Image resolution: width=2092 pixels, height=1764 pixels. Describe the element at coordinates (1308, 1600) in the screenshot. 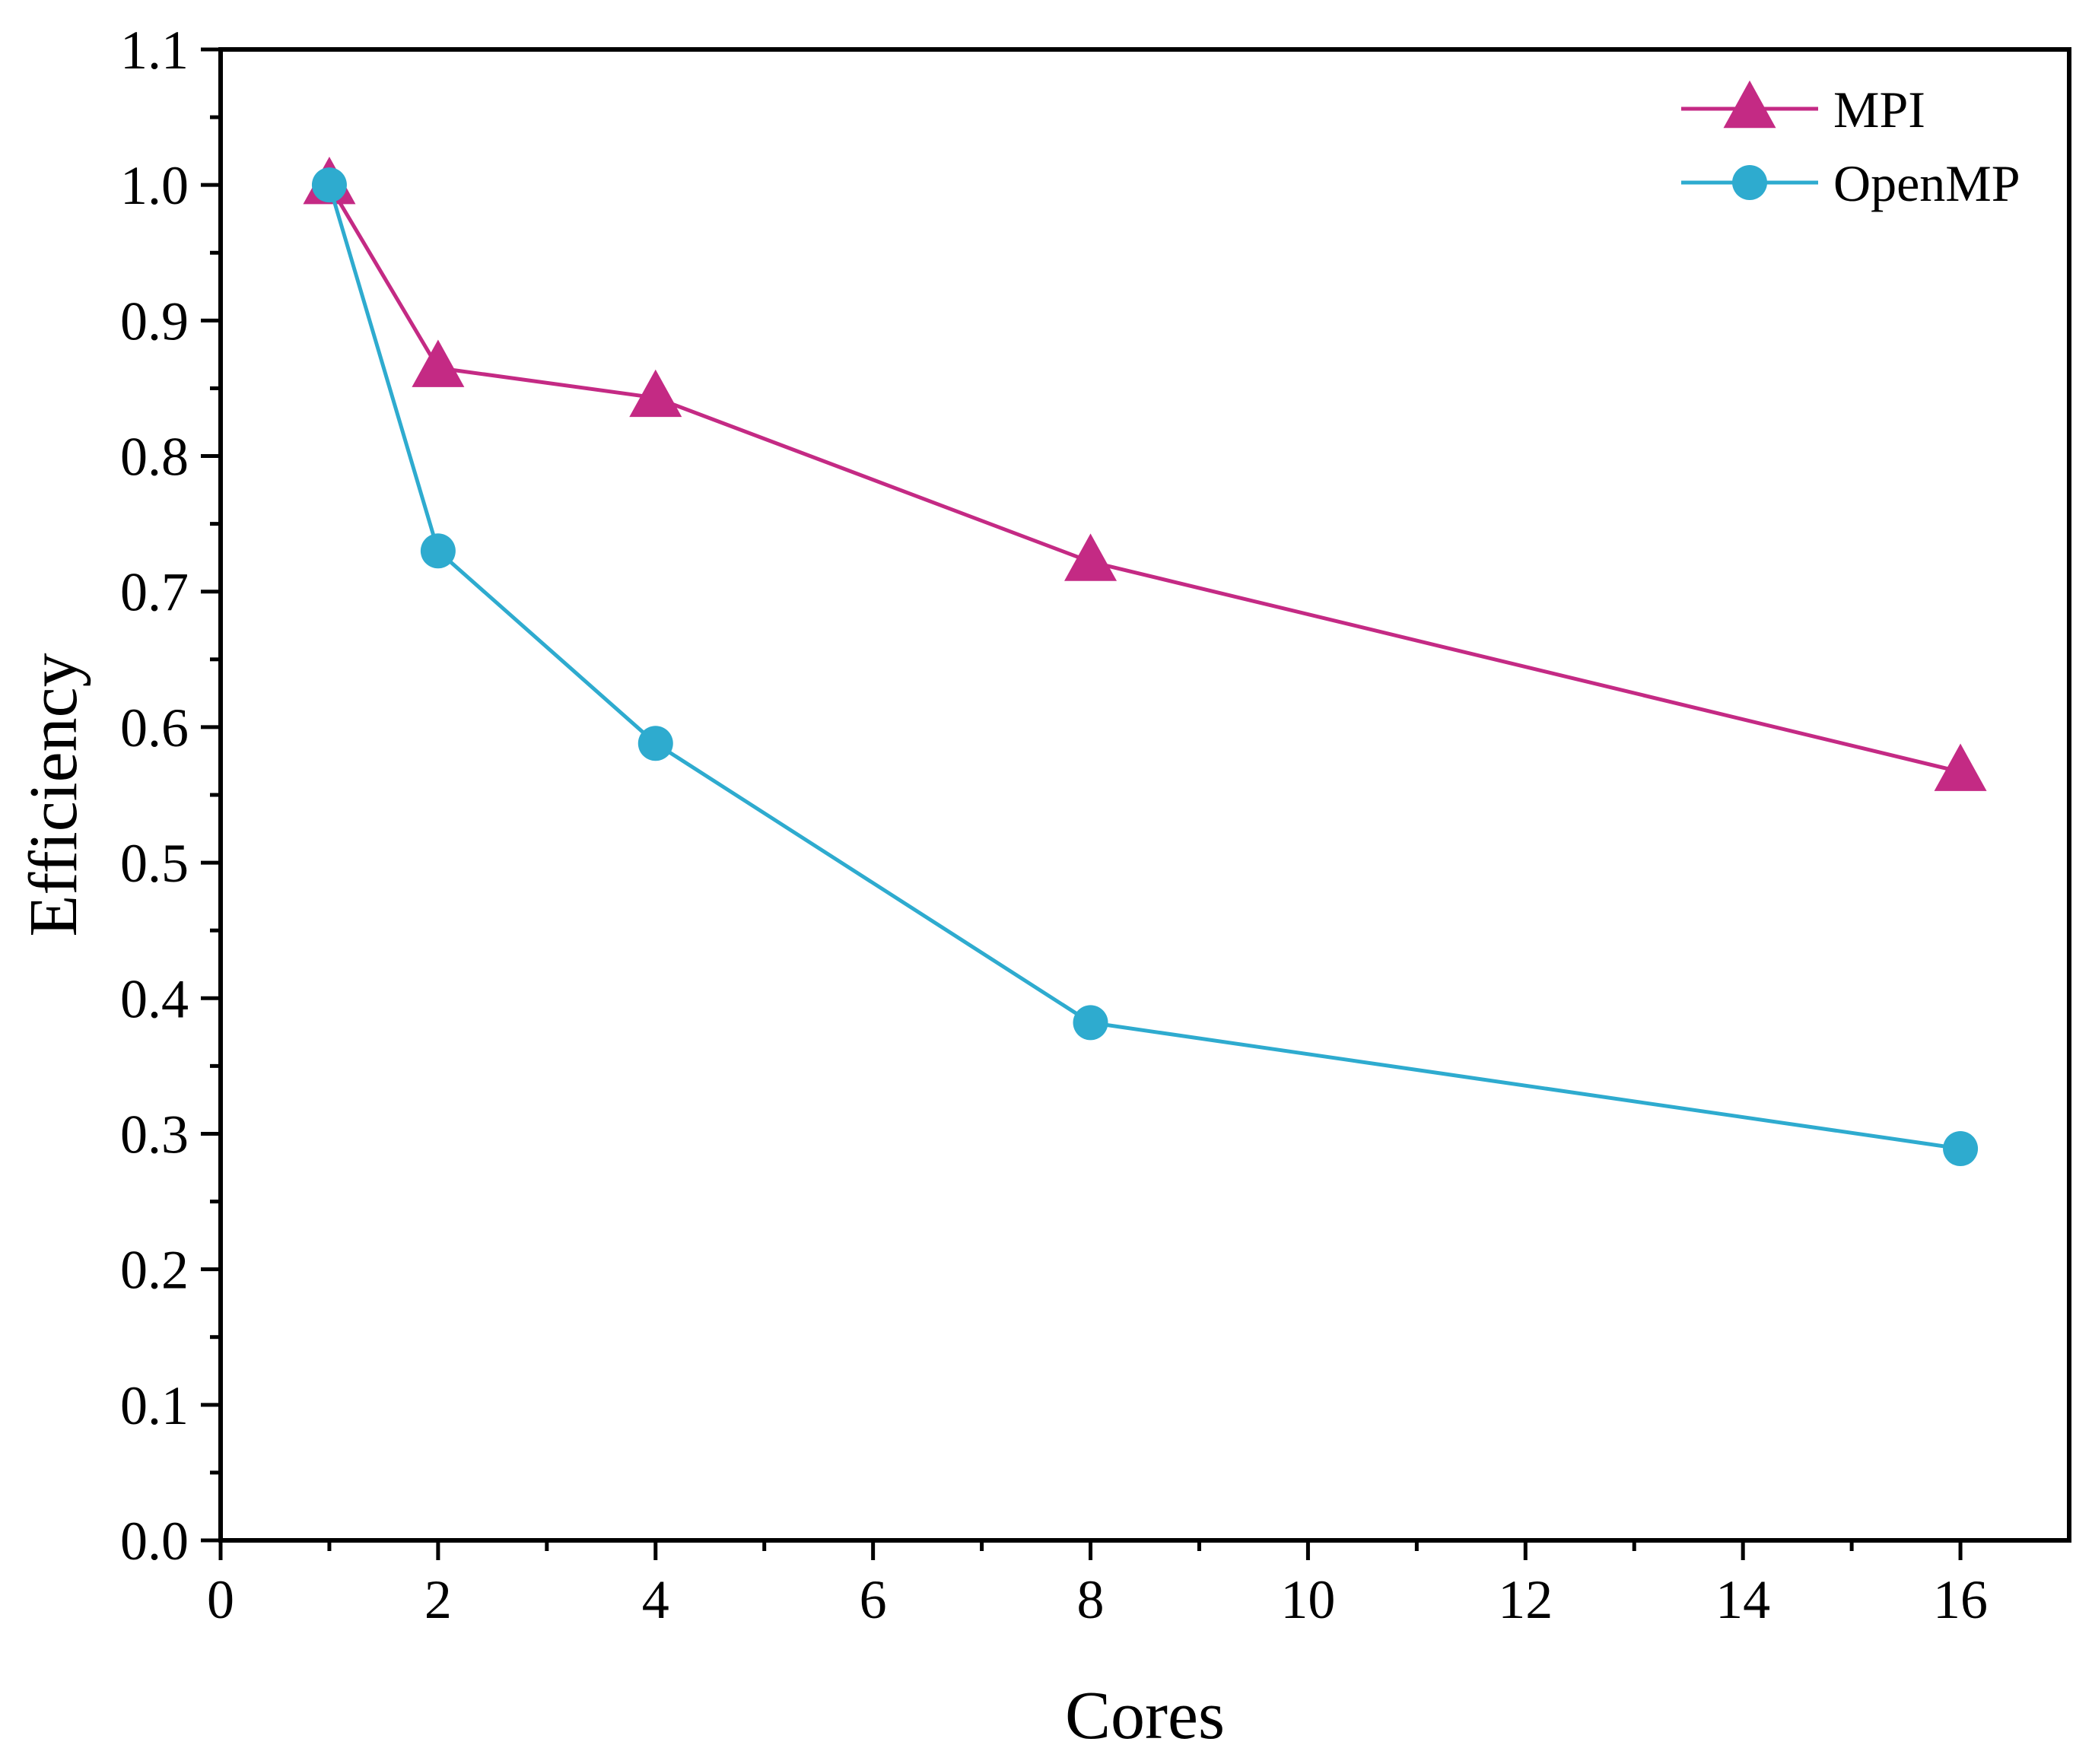

I see `x-tick-label: 10` at that location.